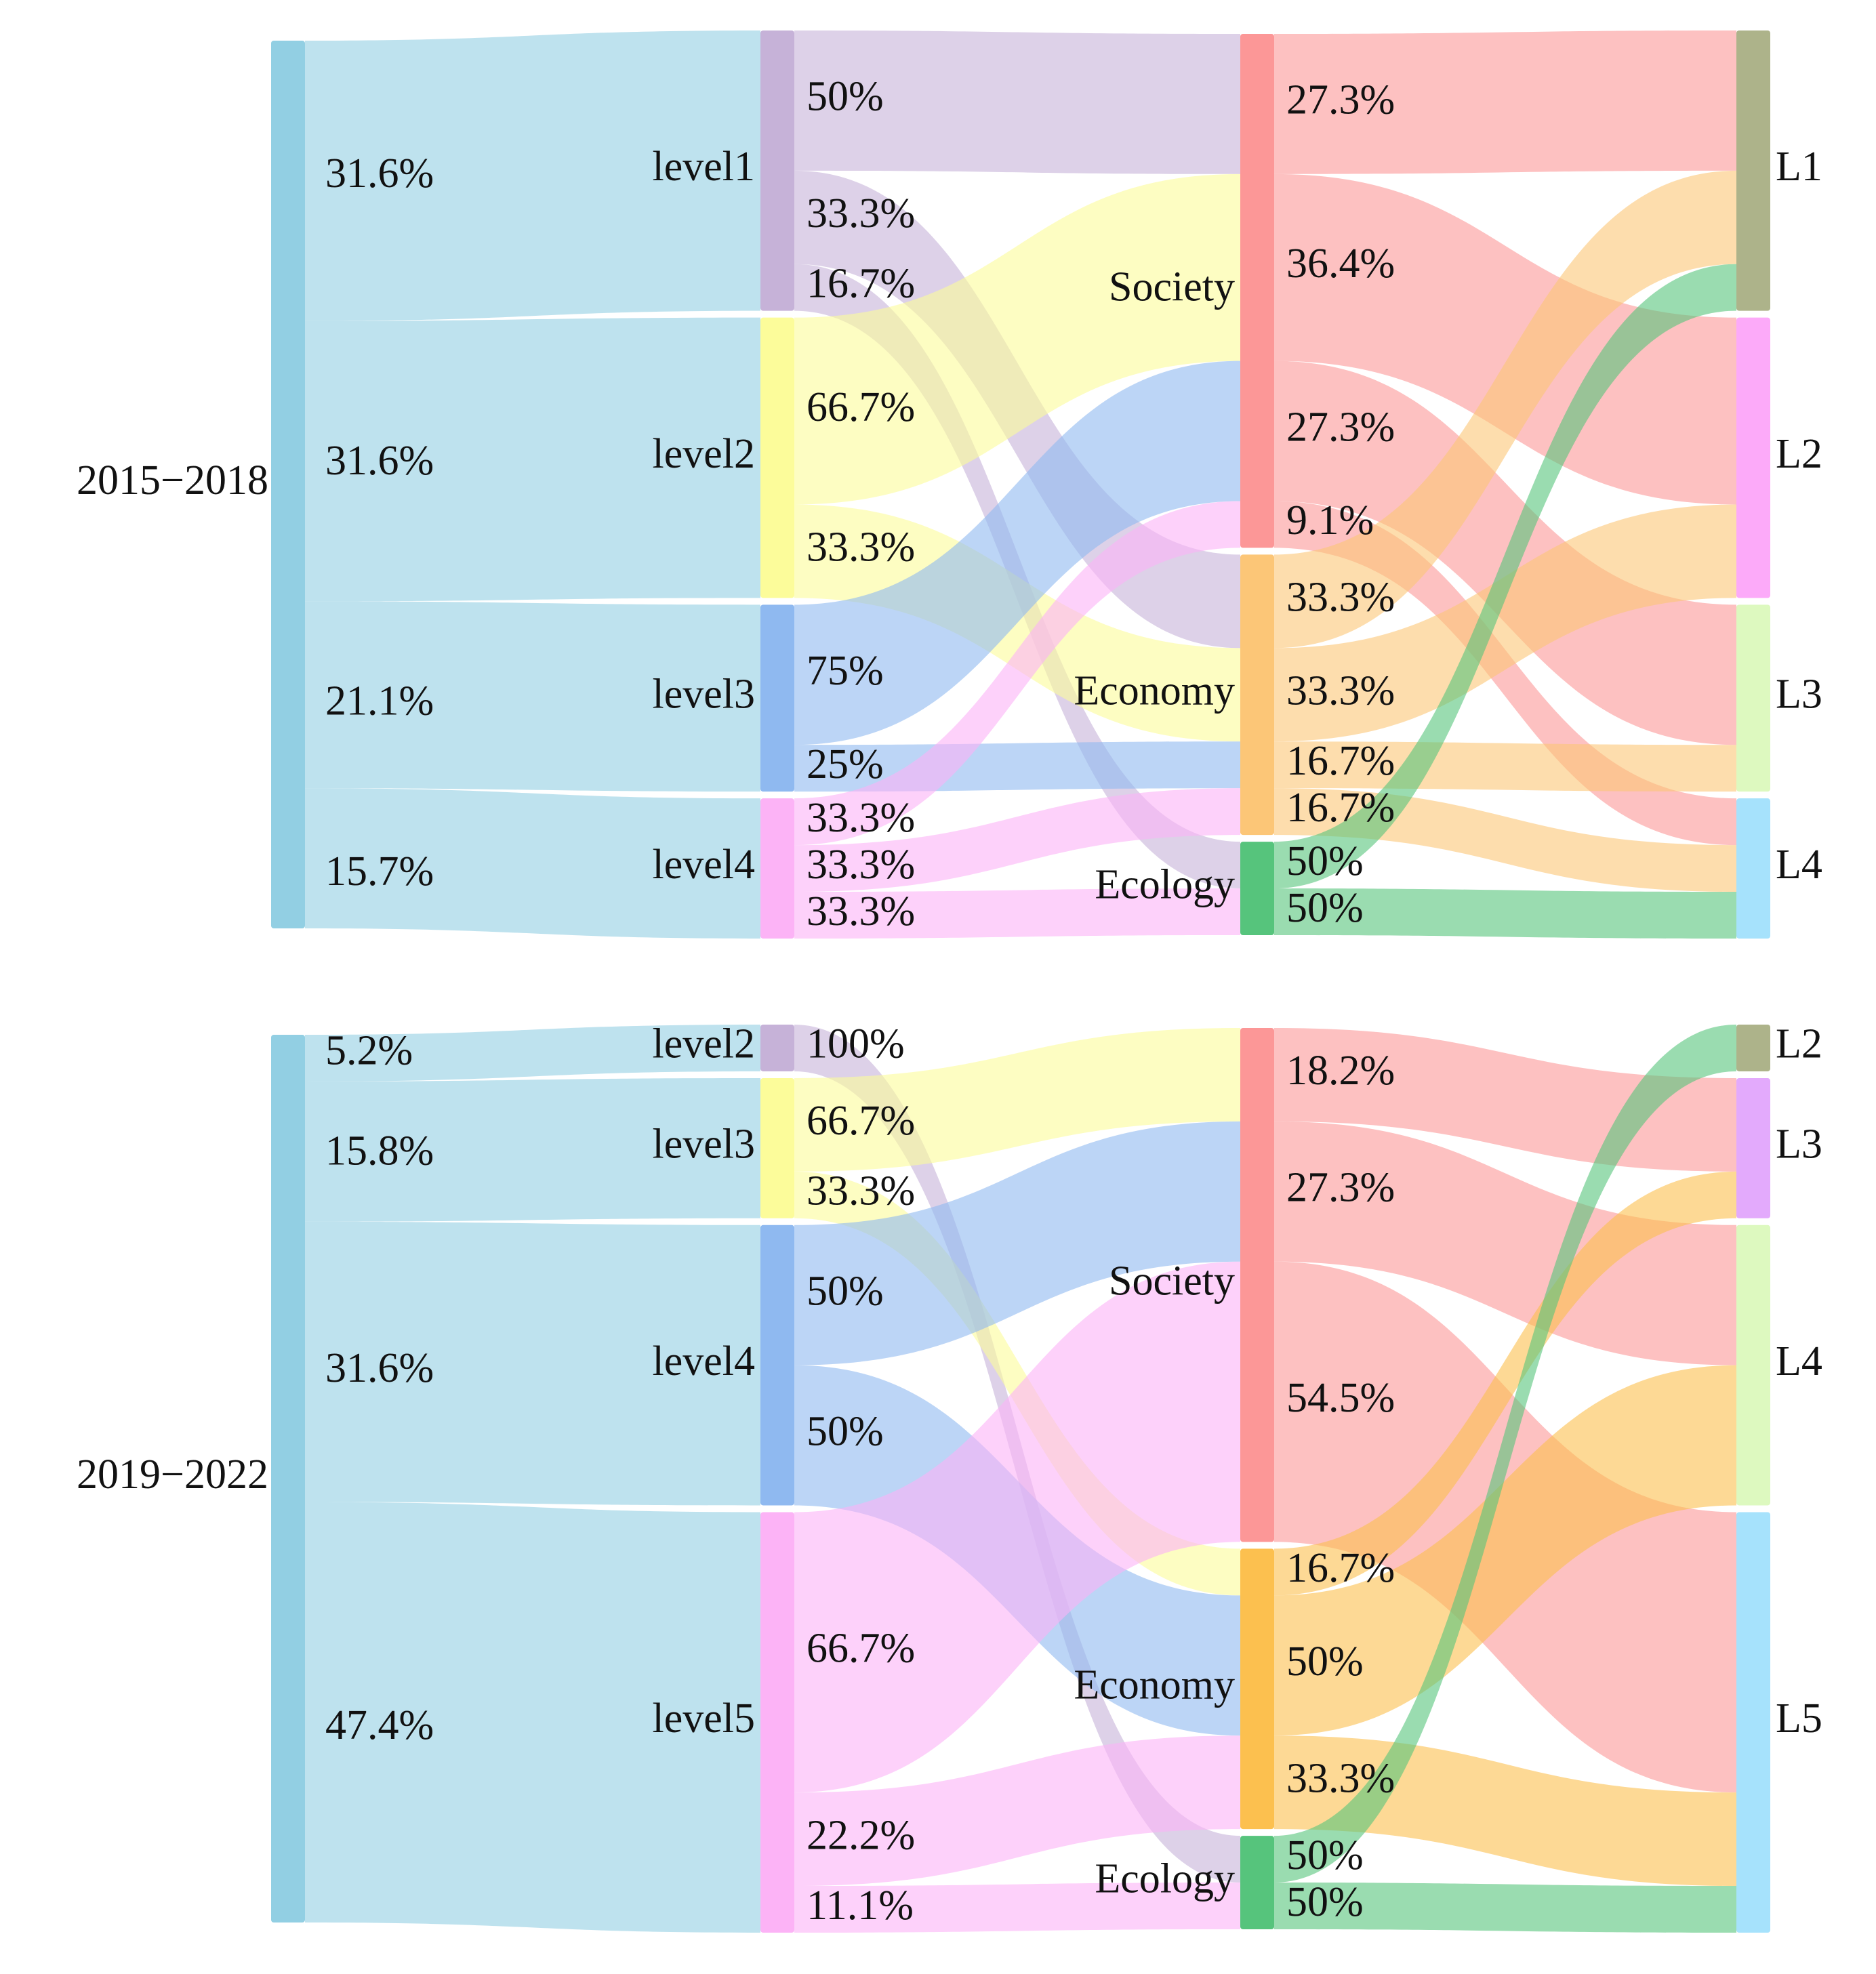 Image resolution: width=1876 pixels, height=1974 pixels. I want to click on link-label-level1-to-ecology: 16.7%, so click(861, 283).